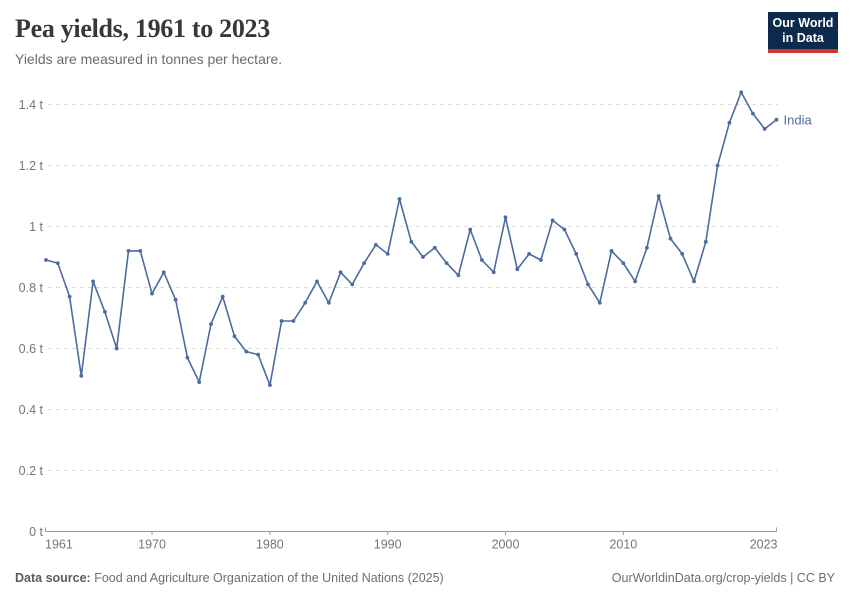  Describe the element at coordinates (152, 545) in the screenshot. I see `x-axis-tick-label: 1970` at that location.